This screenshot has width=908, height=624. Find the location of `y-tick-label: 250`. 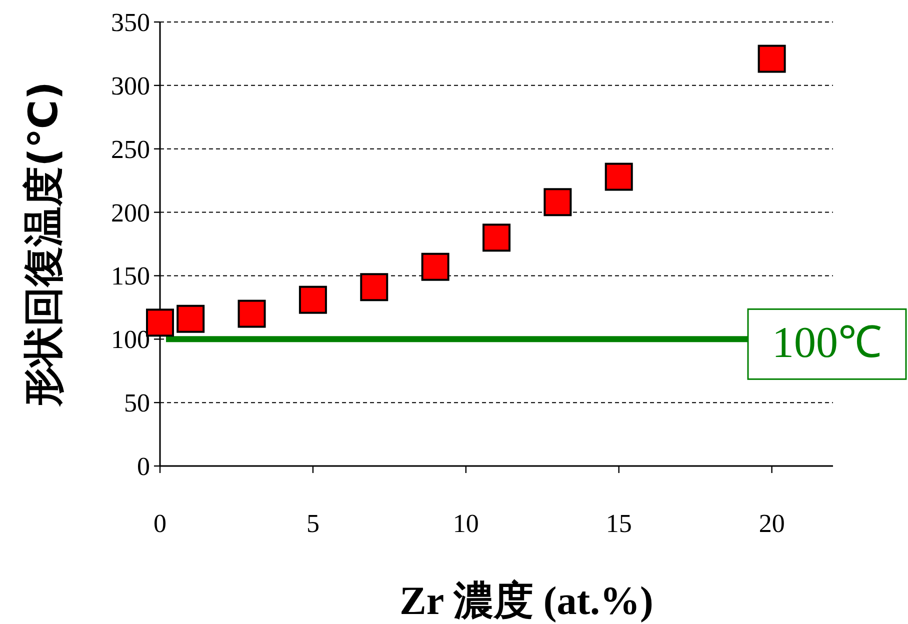

y-tick-label: 250 is located at coordinates (130, 149).